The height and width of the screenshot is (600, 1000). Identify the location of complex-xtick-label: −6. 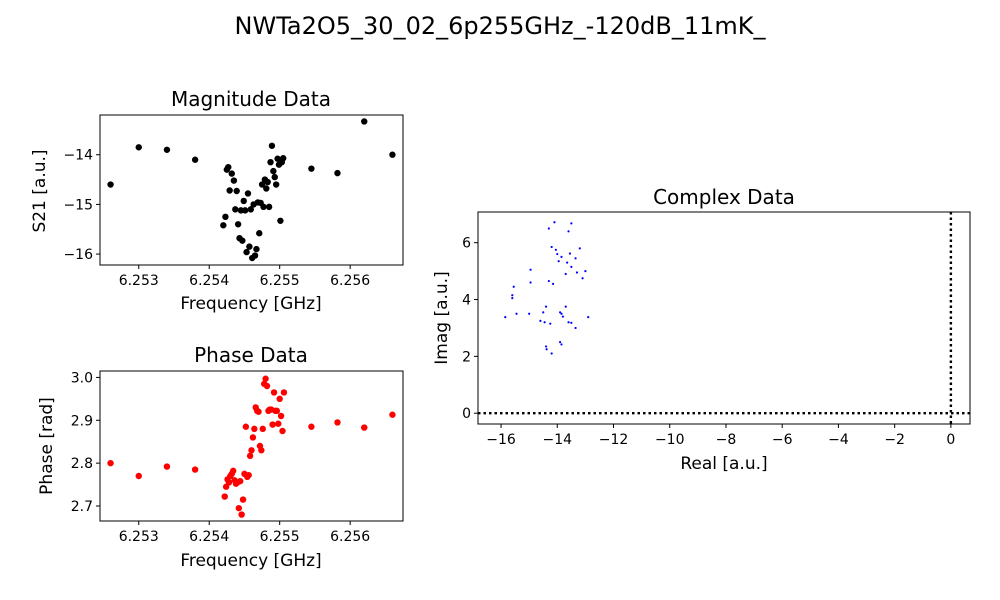
(782, 440).